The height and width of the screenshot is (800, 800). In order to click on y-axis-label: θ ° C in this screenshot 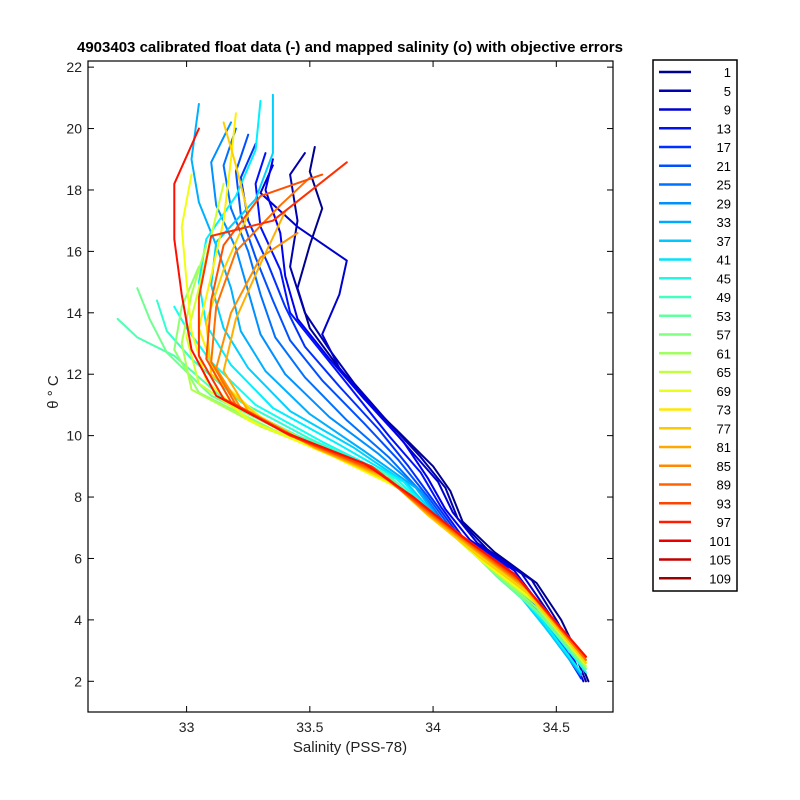, I will do `click(53, 392)`.